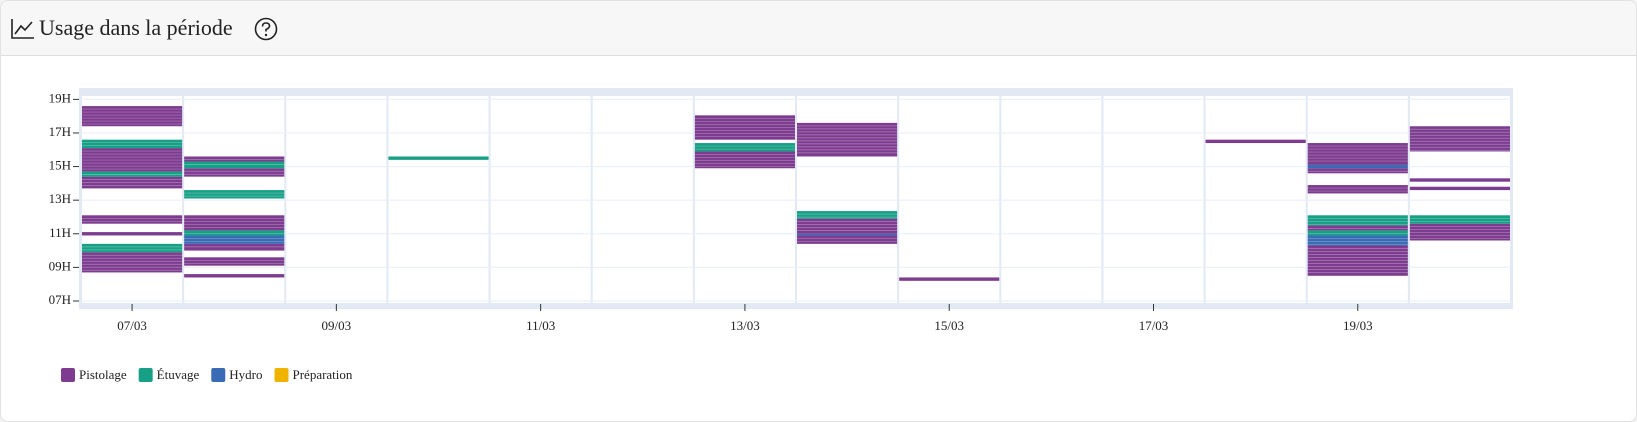 This screenshot has height=422, width=1637. What do you see at coordinates (132, 325) in the screenshot?
I see `x-tick-label: 07/03` at bounding box center [132, 325].